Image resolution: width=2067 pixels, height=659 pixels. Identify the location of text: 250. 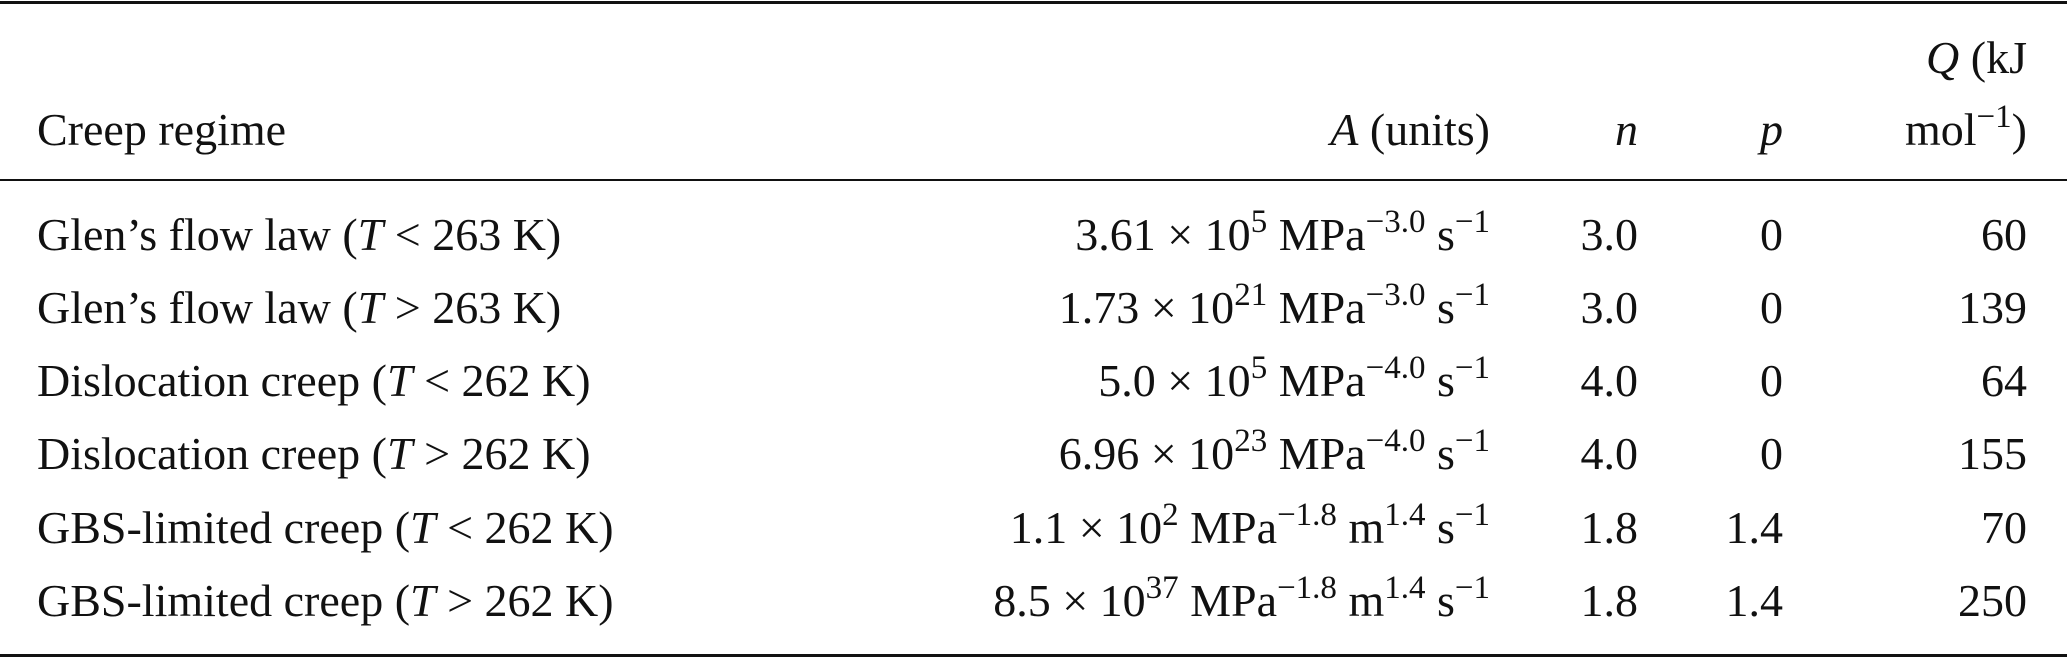
(1992, 600).